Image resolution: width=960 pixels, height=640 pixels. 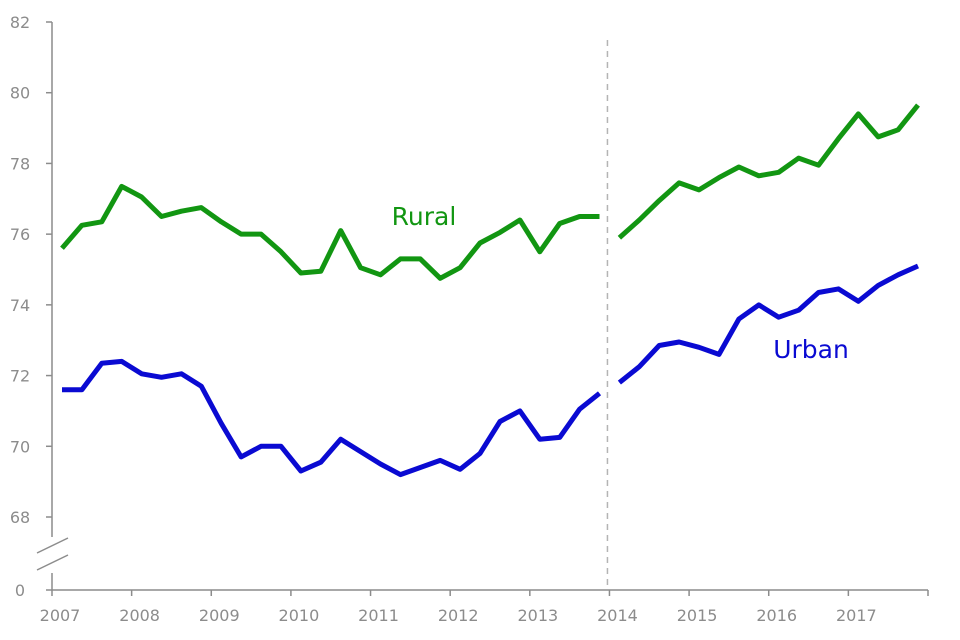 What do you see at coordinates (299, 615) in the screenshot?
I see `x-tick-label: 2010` at bounding box center [299, 615].